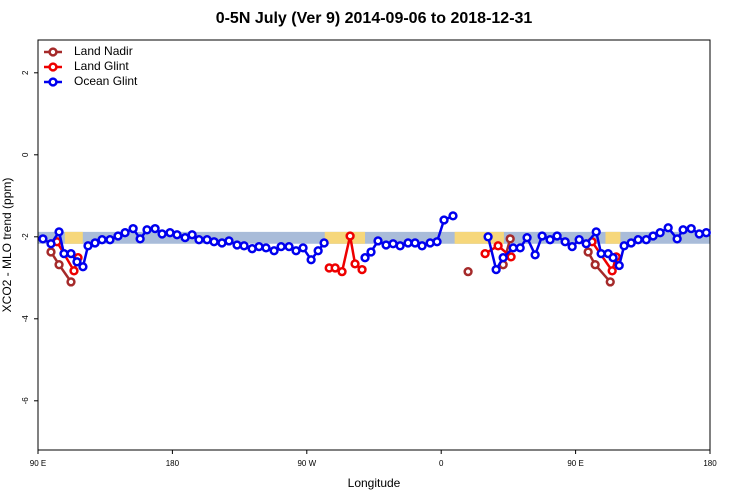 This screenshot has height=500, width=750. I want to click on x-tick-label: 0, so click(441, 463).